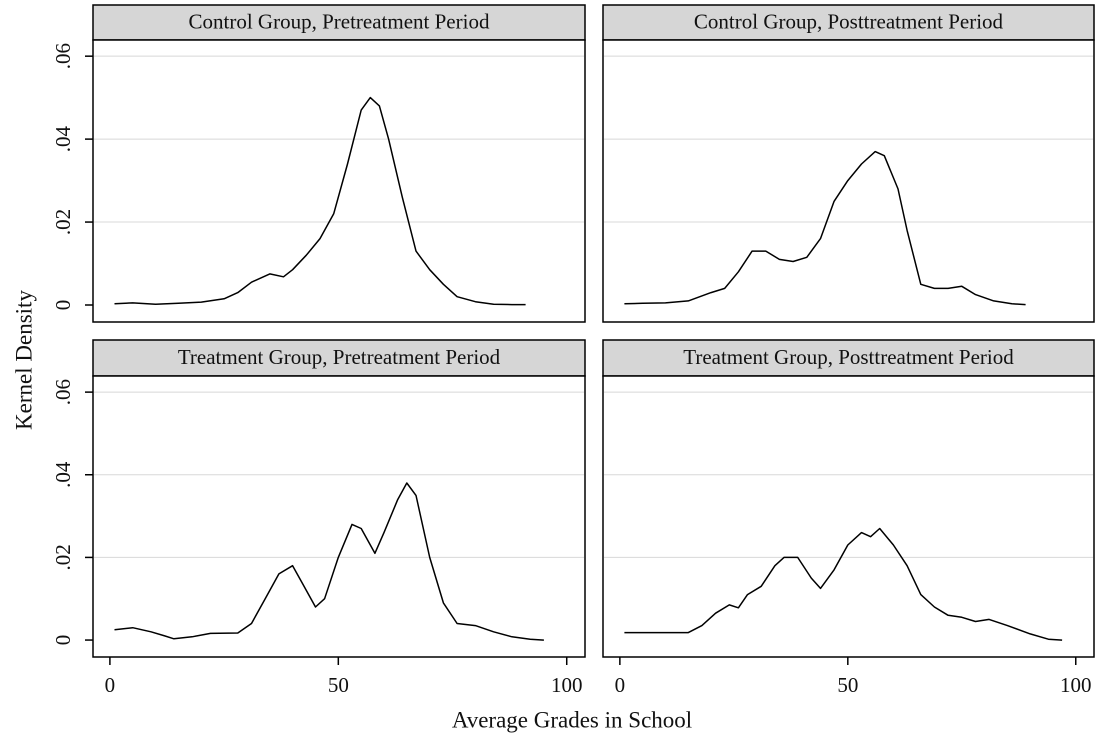  What do you see at coordinates (23, 360) in the screenshot?
I see `y-axis-label: Kernel Density` at bounding box center [23, 360].